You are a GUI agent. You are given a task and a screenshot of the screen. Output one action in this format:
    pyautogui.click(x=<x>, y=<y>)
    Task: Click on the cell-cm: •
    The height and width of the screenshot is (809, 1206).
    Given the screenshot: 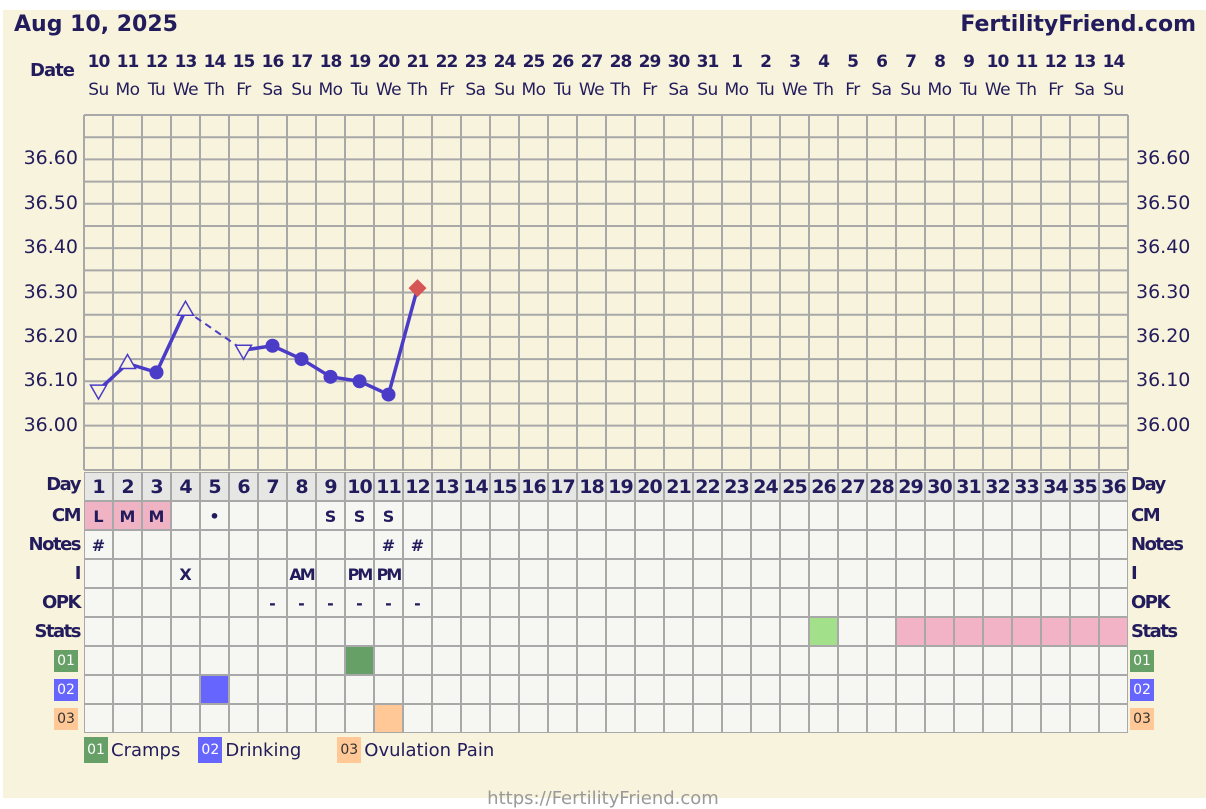 What is the action you would take?
    pyautogui.click(x=214, y=515)
    